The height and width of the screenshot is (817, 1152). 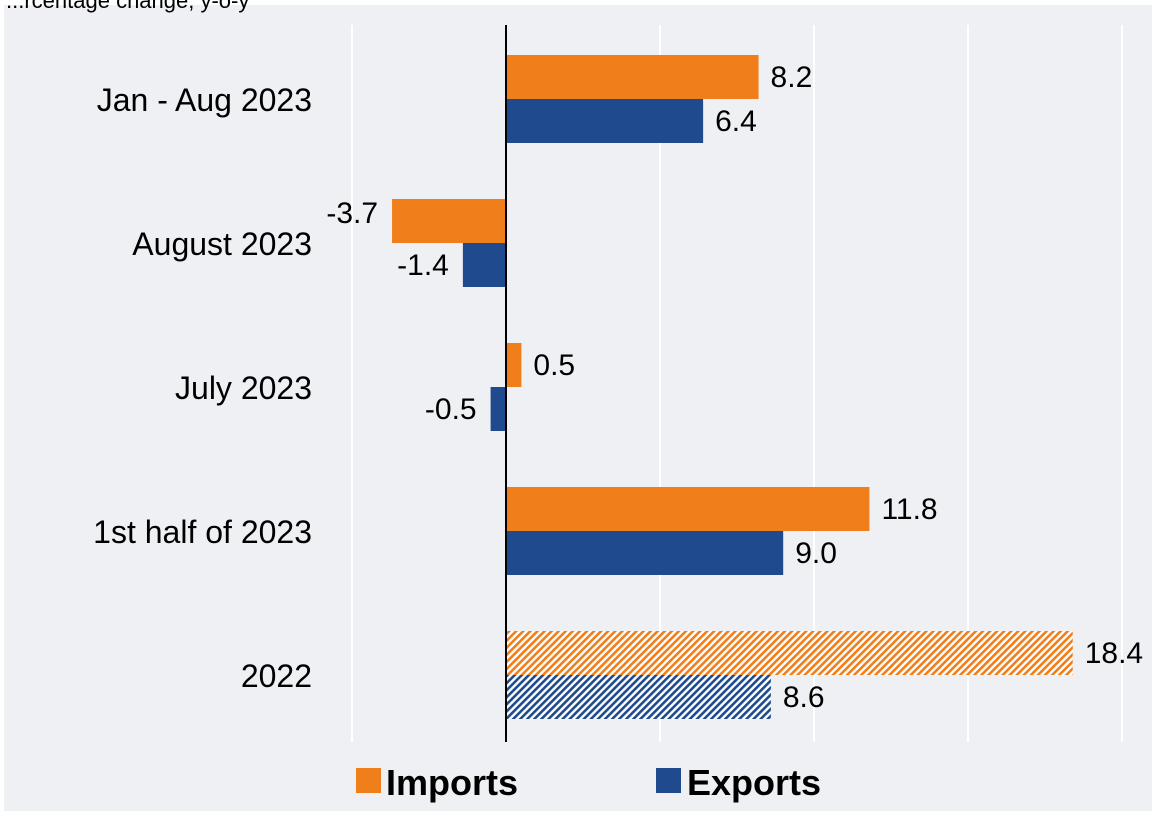 I want to click on value-label-exports-1st-half-of-2023: 9.0, so click(x=816, y=553).